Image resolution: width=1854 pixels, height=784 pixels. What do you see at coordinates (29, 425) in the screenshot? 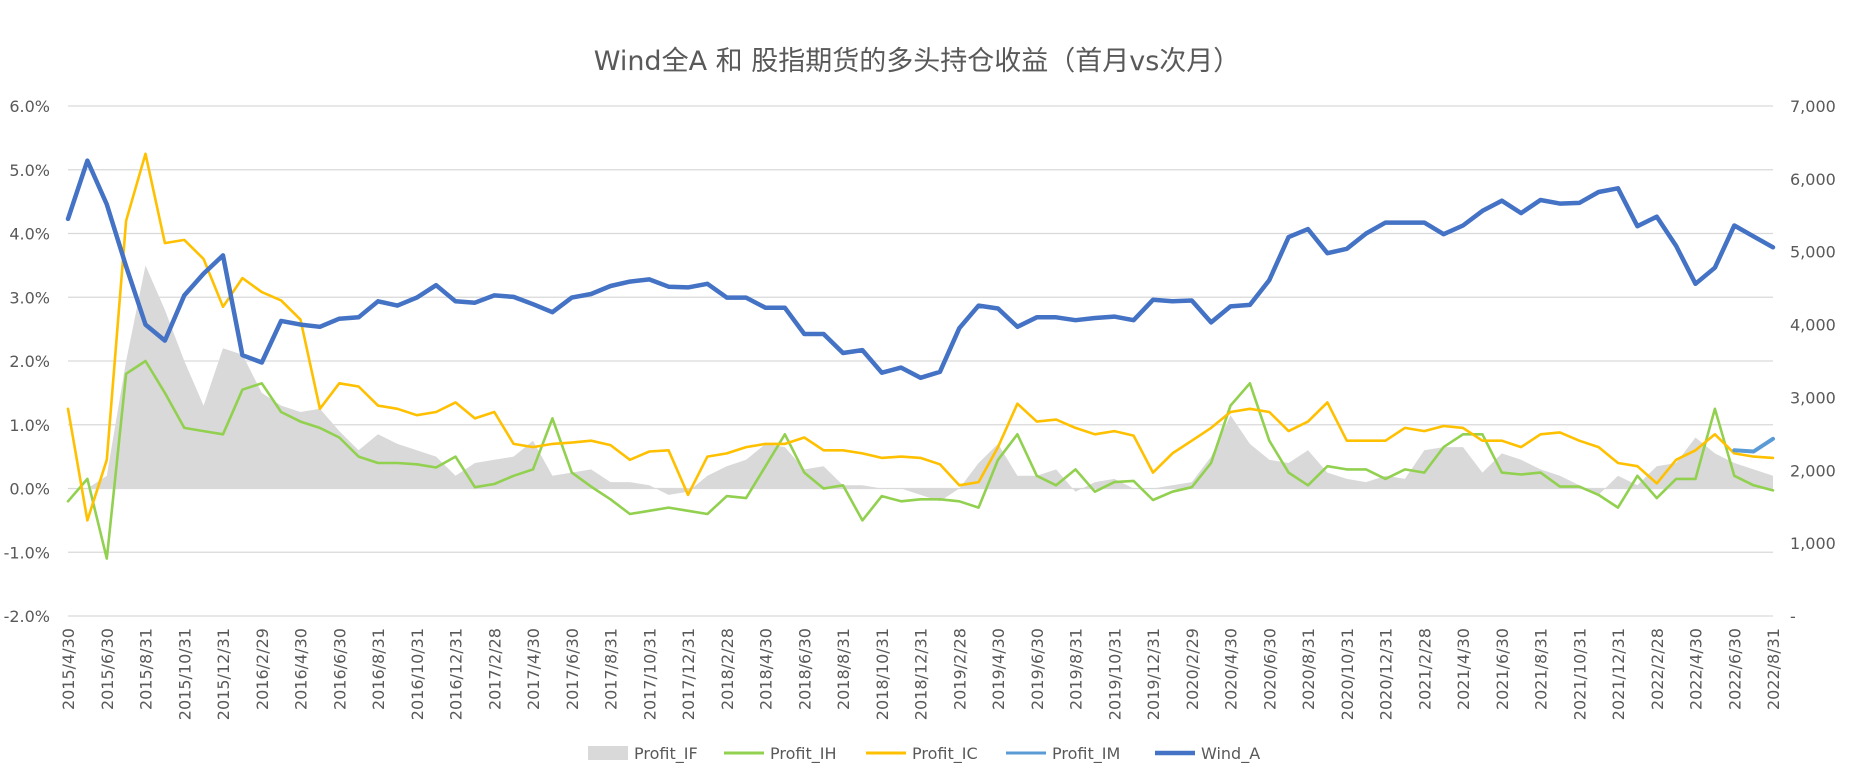
I see `left-tick-label: 1.0%` at bounding box center [29, 425].